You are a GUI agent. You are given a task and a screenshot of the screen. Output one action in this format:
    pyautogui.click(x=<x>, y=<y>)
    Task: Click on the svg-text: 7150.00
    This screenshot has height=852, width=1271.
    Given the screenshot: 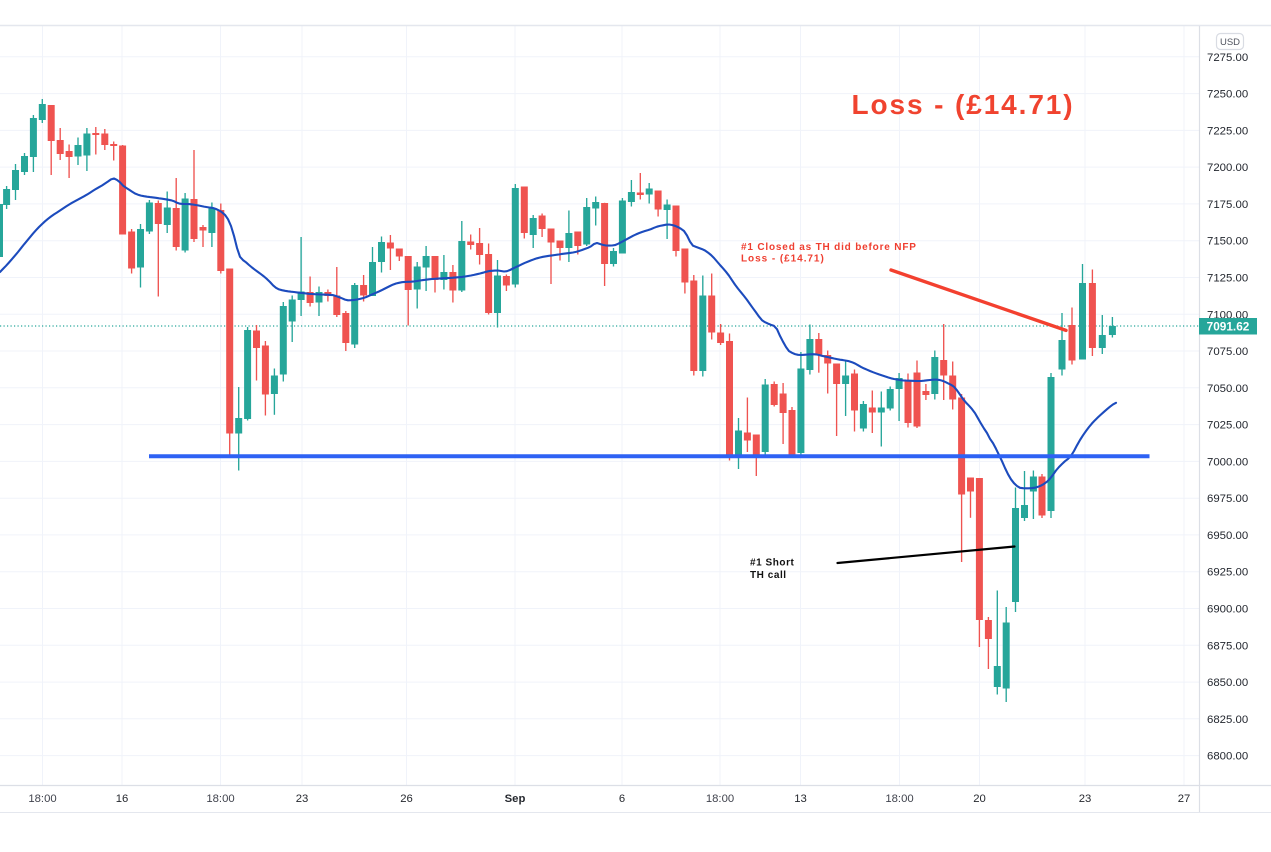 What is the action you would take?
    pyautogui.click(x=1227, y=242)
    